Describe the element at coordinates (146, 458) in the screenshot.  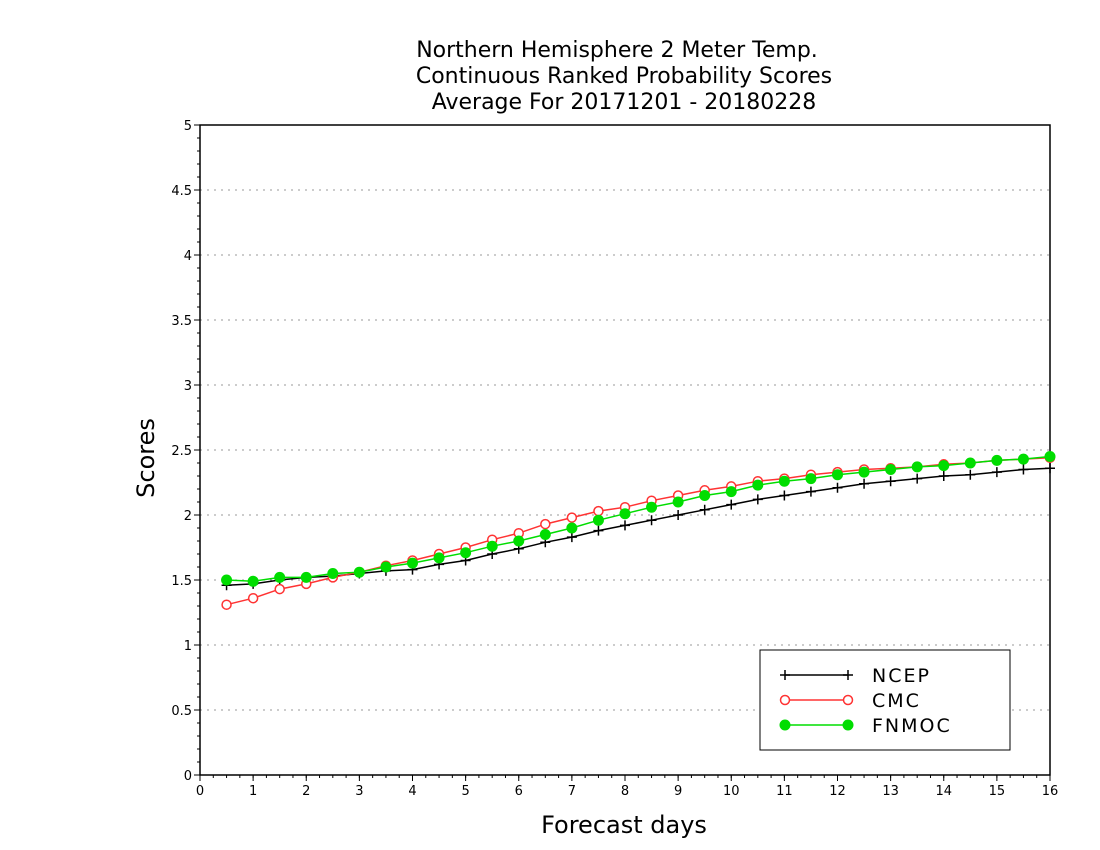
I see `y-axis-label: Scores` at that location.